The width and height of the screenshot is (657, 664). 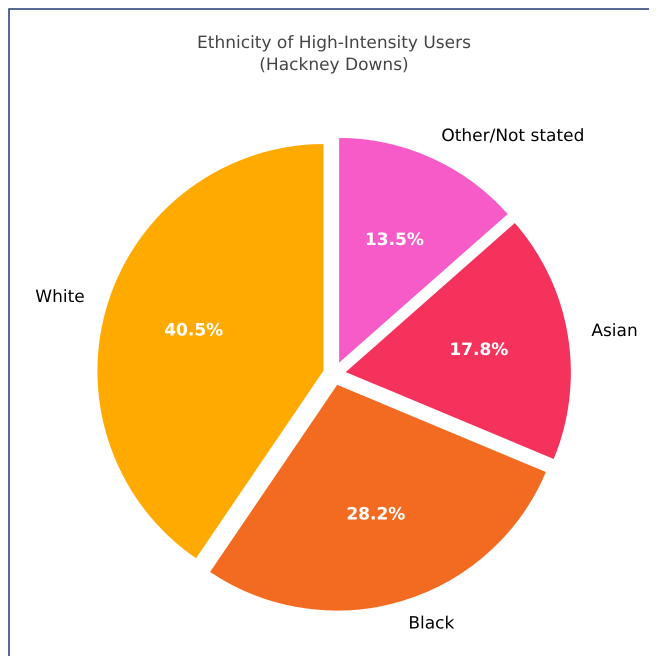 I want to click on slice-label: White, so click(x=60, y=296).